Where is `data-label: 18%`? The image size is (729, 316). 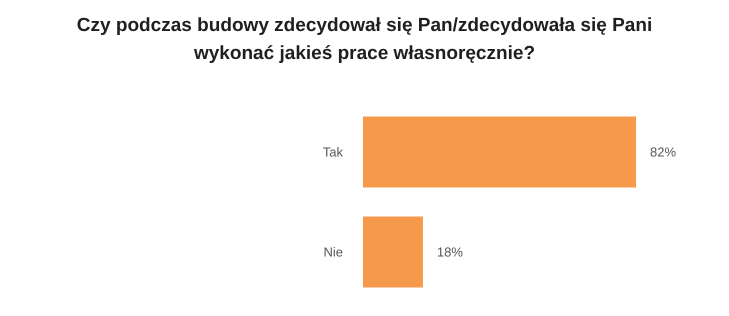 data-label: 18% is located at coordinates (450, 252).